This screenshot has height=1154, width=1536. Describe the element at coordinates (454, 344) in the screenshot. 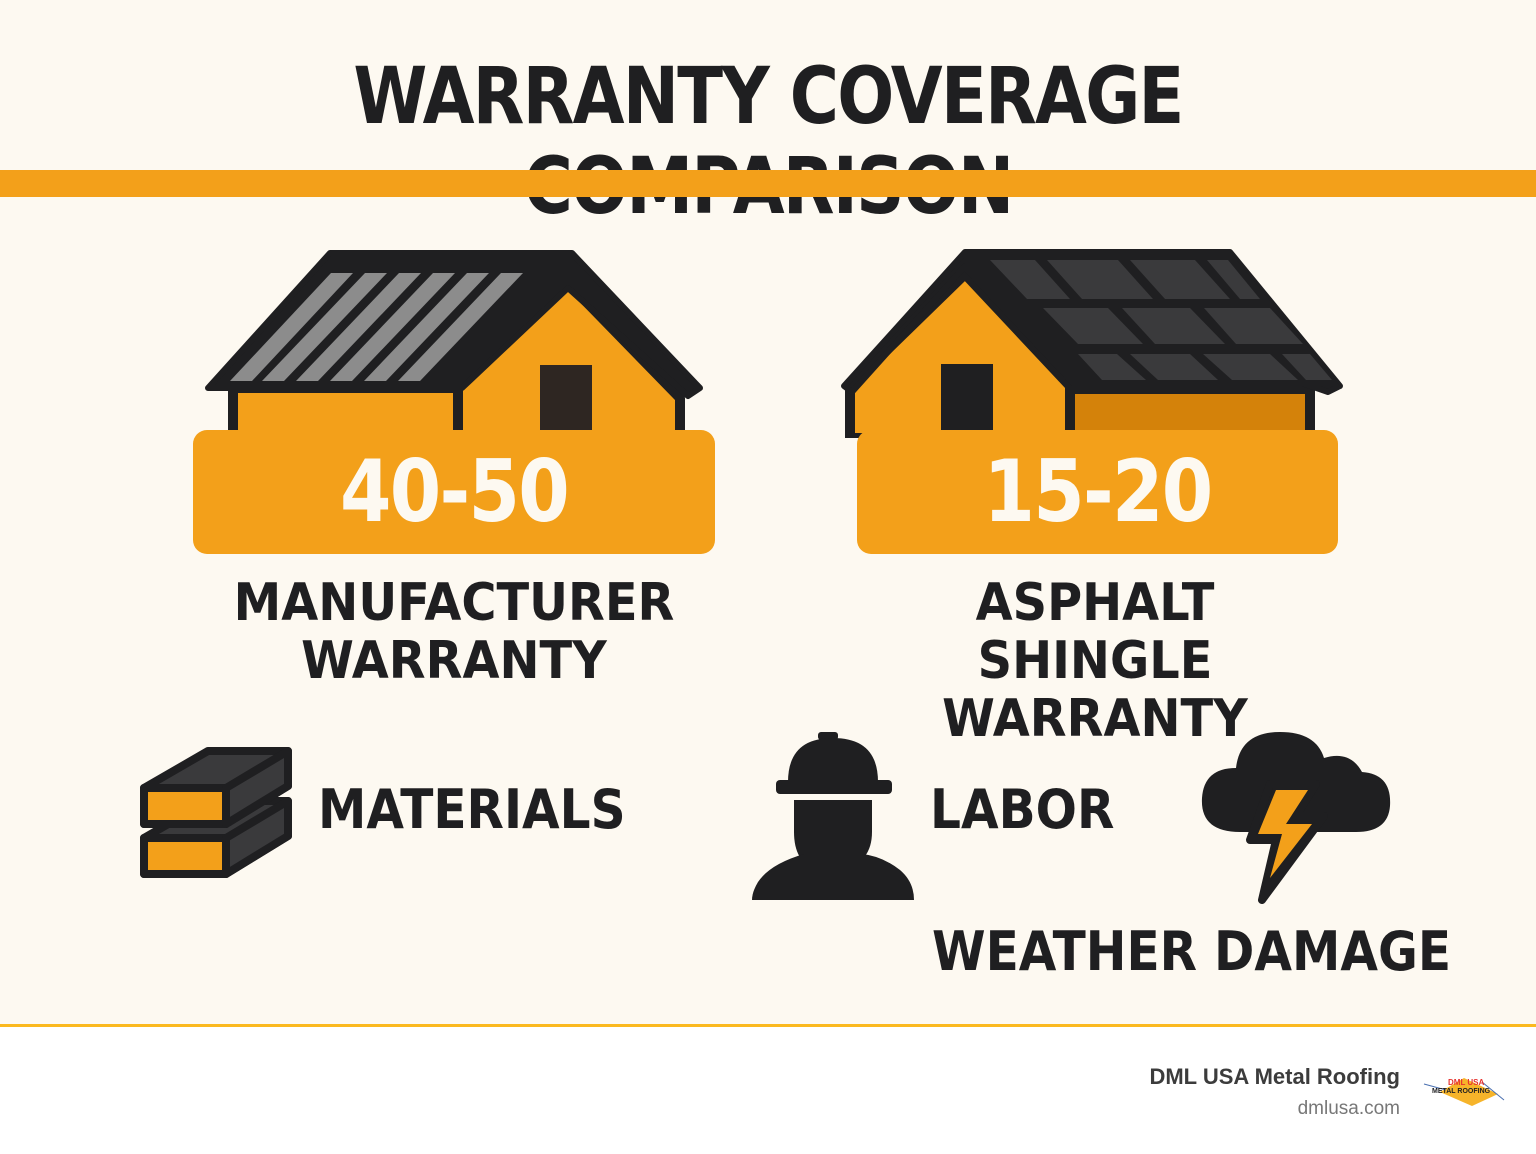

I see `metal-roof-house-icon` at that location.